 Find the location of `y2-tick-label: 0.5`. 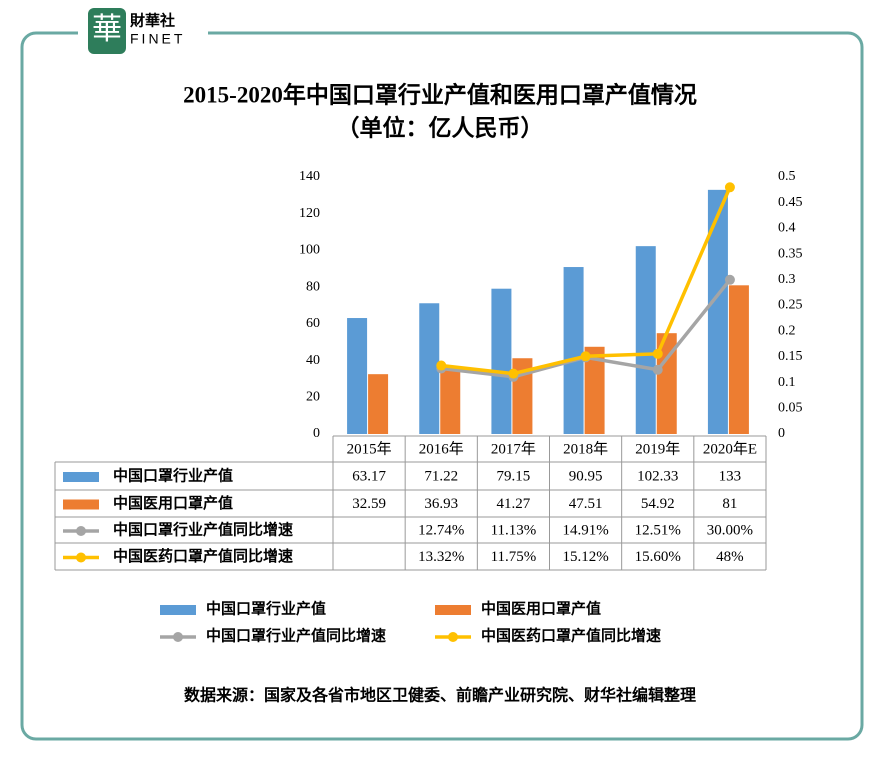

y2-tick-label: 0.5 is located at coordinates (787, 176).